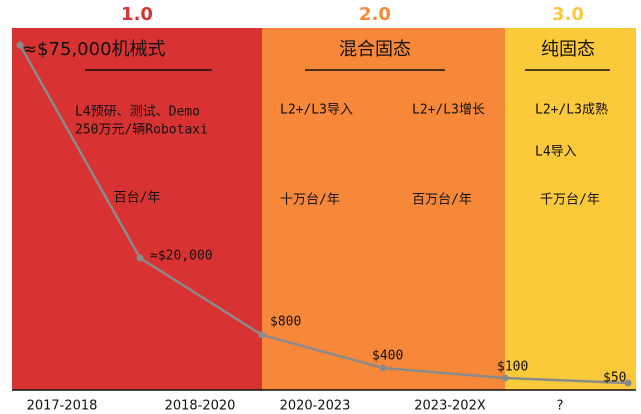  What do you see at coordinates (570, 200) in the screenshot?
I see `phase-item: 千万台/年` at bounding box center [570, 200].